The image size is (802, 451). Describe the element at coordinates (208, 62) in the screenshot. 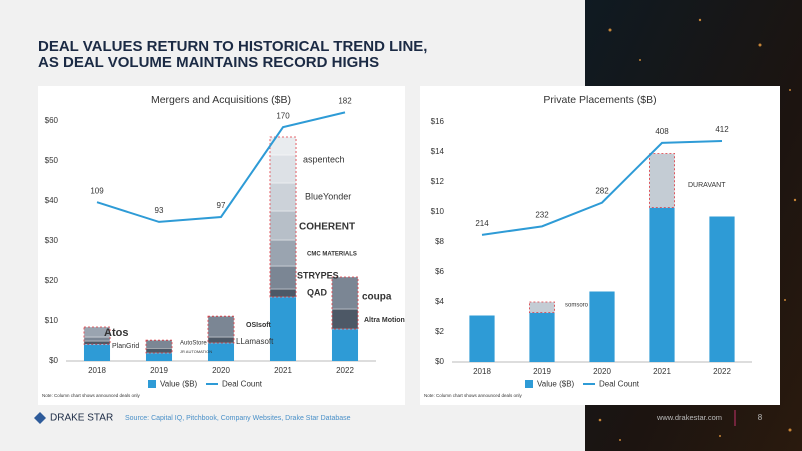

I see `slide-title: AS DEAL VOLUME MAINTAINS RECORD HIGHS` at that location.